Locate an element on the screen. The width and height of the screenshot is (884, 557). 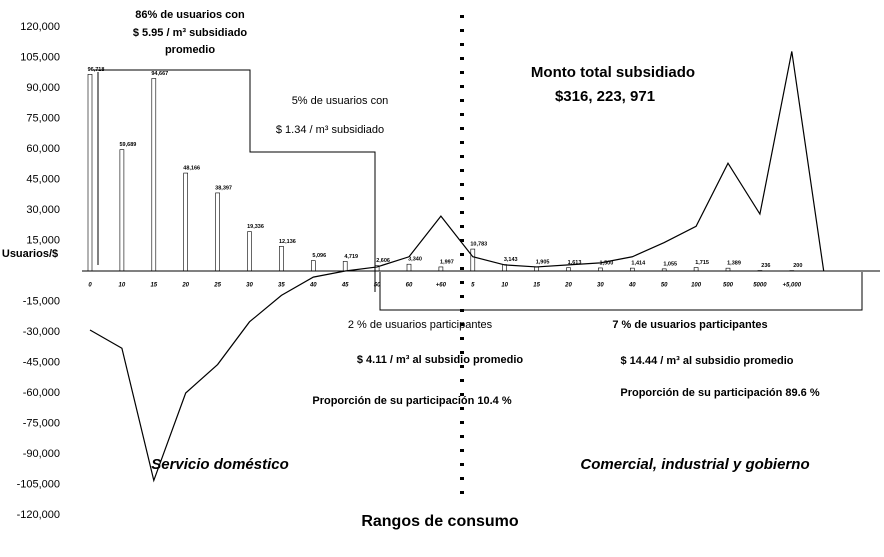
annotation: $316, 223, 971 is located at coordinates (605, 96).